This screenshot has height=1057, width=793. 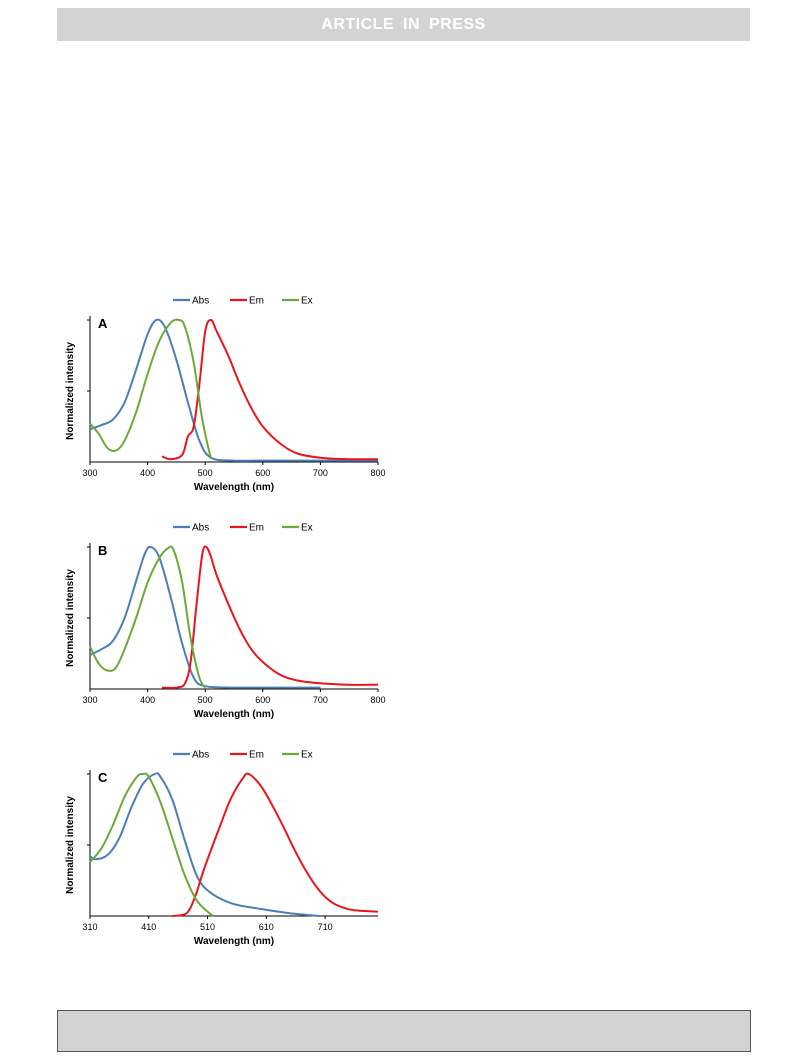 I want to click on panel-label: B, so click(x=102, y=550).